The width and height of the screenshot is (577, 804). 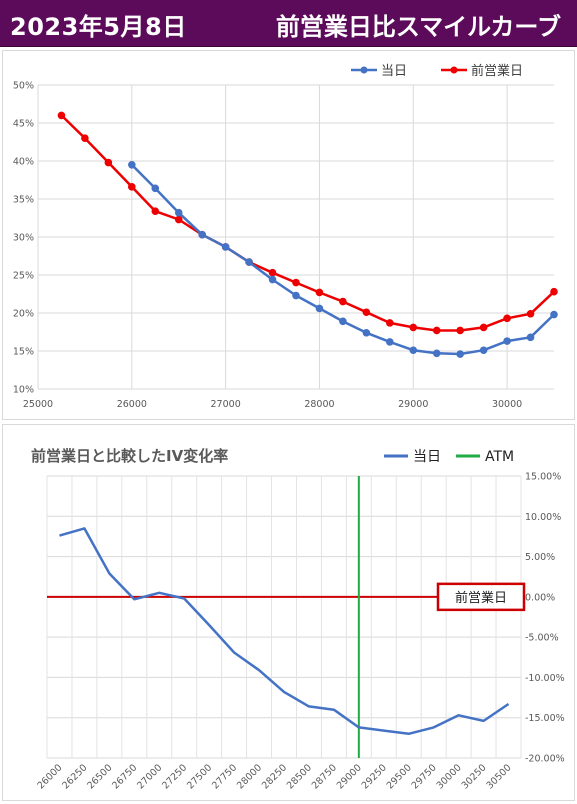 I want to click on y-tick-label: 10%, so click(x=23, y=390).